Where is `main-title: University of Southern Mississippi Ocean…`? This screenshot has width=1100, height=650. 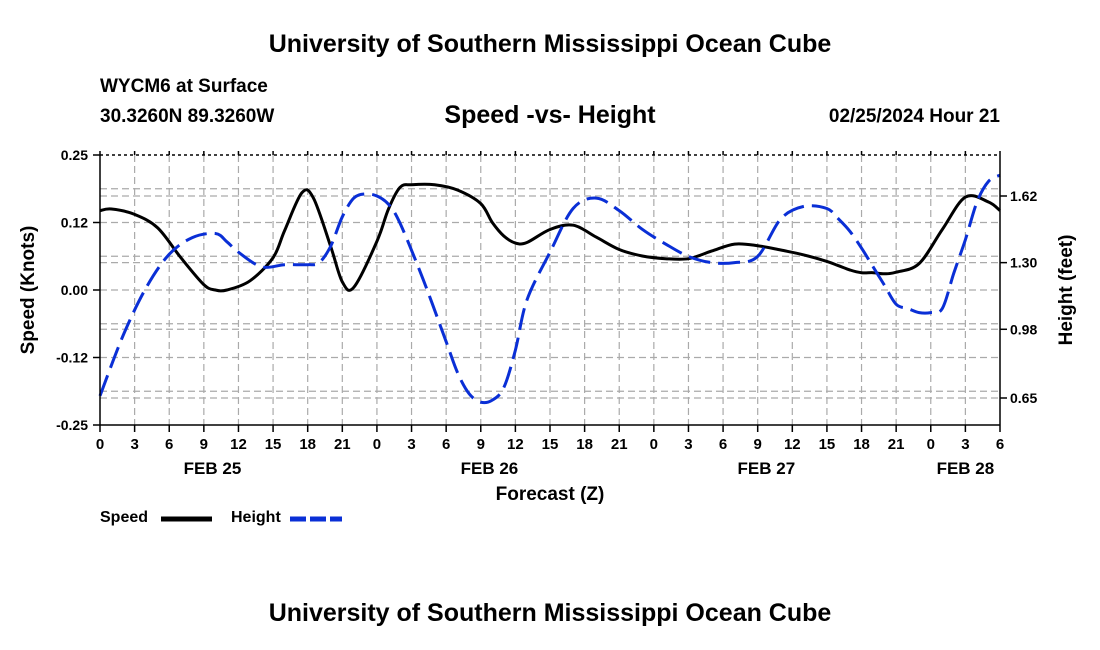 main-title: University of Southern Mississippi Ocean… is located at coordinates (550, 44).